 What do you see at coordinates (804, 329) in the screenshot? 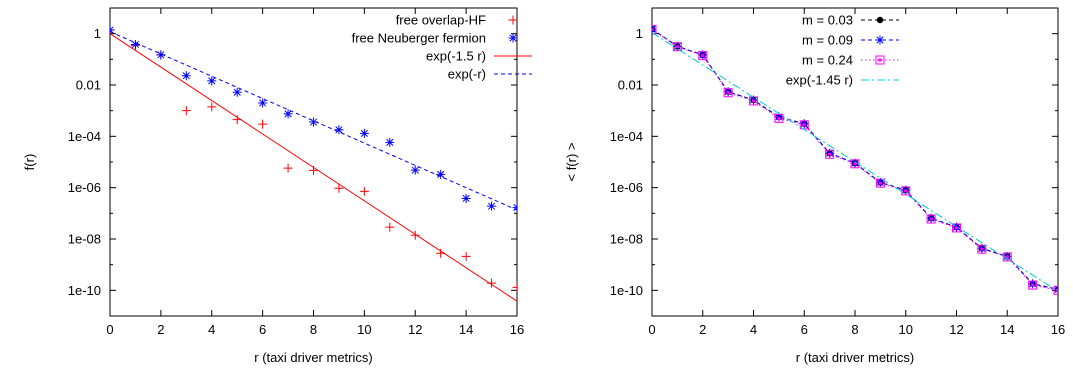
I see `x-tick-label: 6` at bounding box center [804, 329].